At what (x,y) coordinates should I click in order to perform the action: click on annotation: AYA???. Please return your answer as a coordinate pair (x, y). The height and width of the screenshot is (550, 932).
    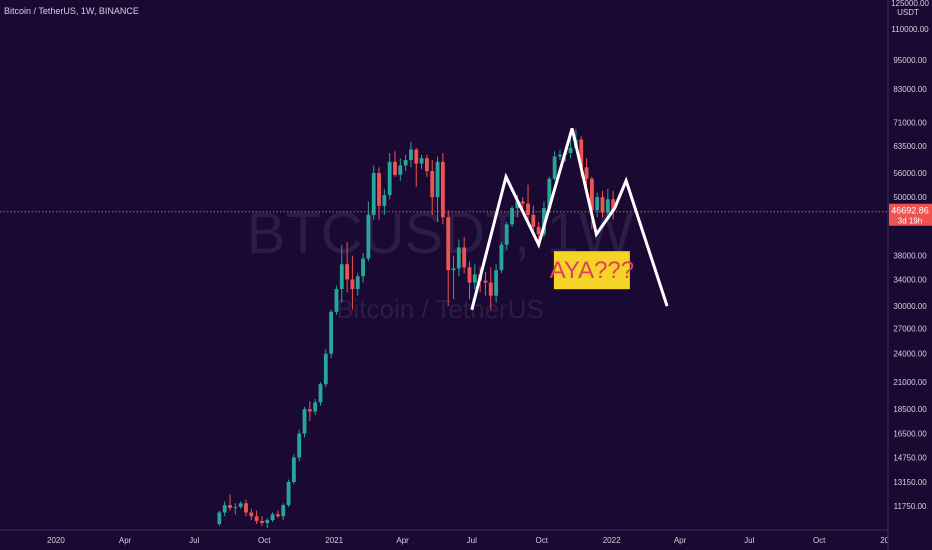
    Looking at the image, I should click on (592, 270).